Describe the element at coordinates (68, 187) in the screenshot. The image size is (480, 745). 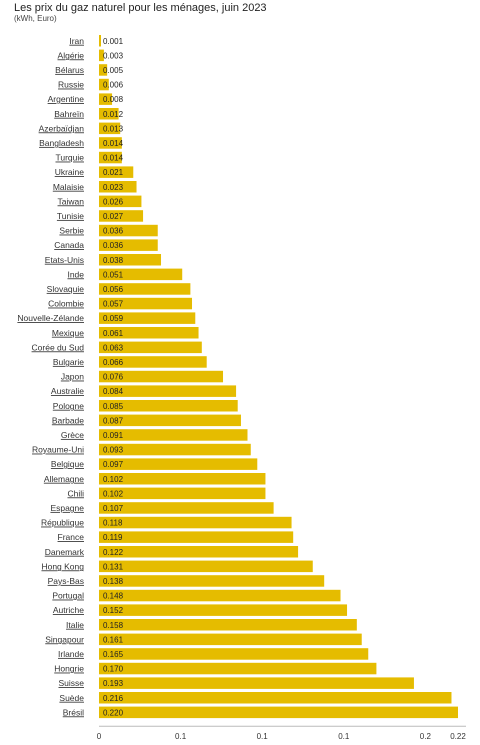
I see `category-label: Malaisie` at that location.